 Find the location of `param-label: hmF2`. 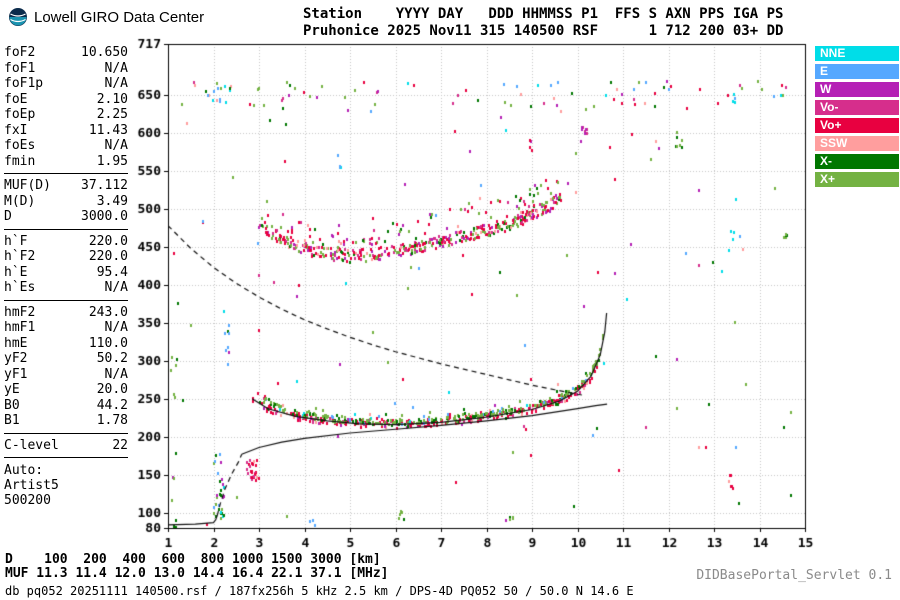

param-label: hmF2 is located at coordinates (20, 312).